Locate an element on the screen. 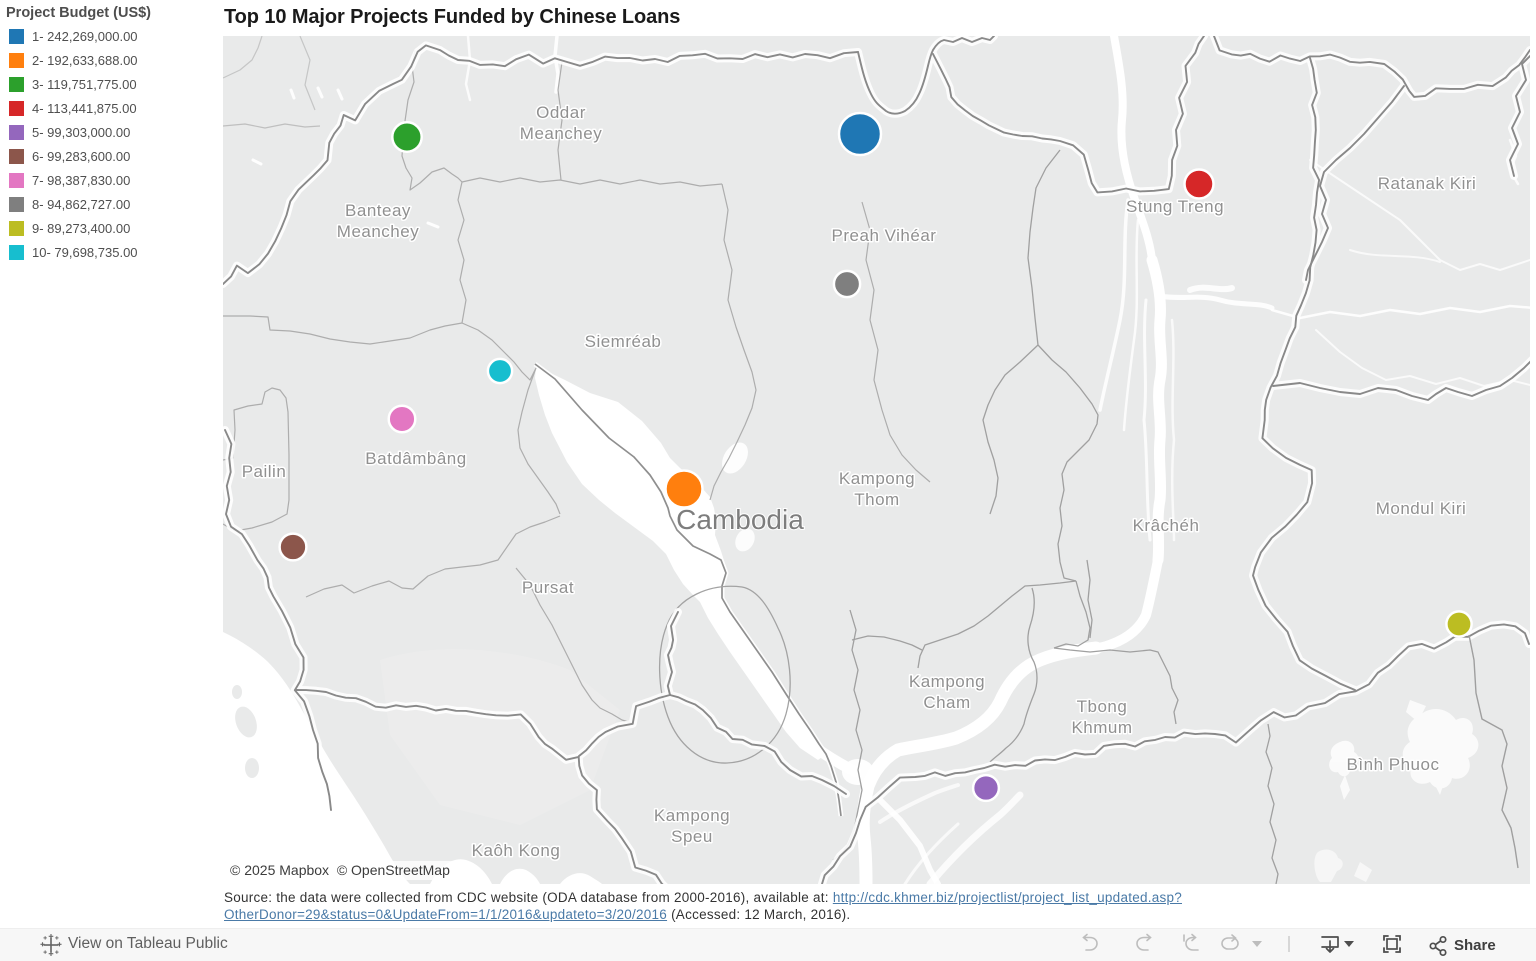 This screenshot has height=961, width=1536. svg-text: Cham is located at coordinates (946, 702).